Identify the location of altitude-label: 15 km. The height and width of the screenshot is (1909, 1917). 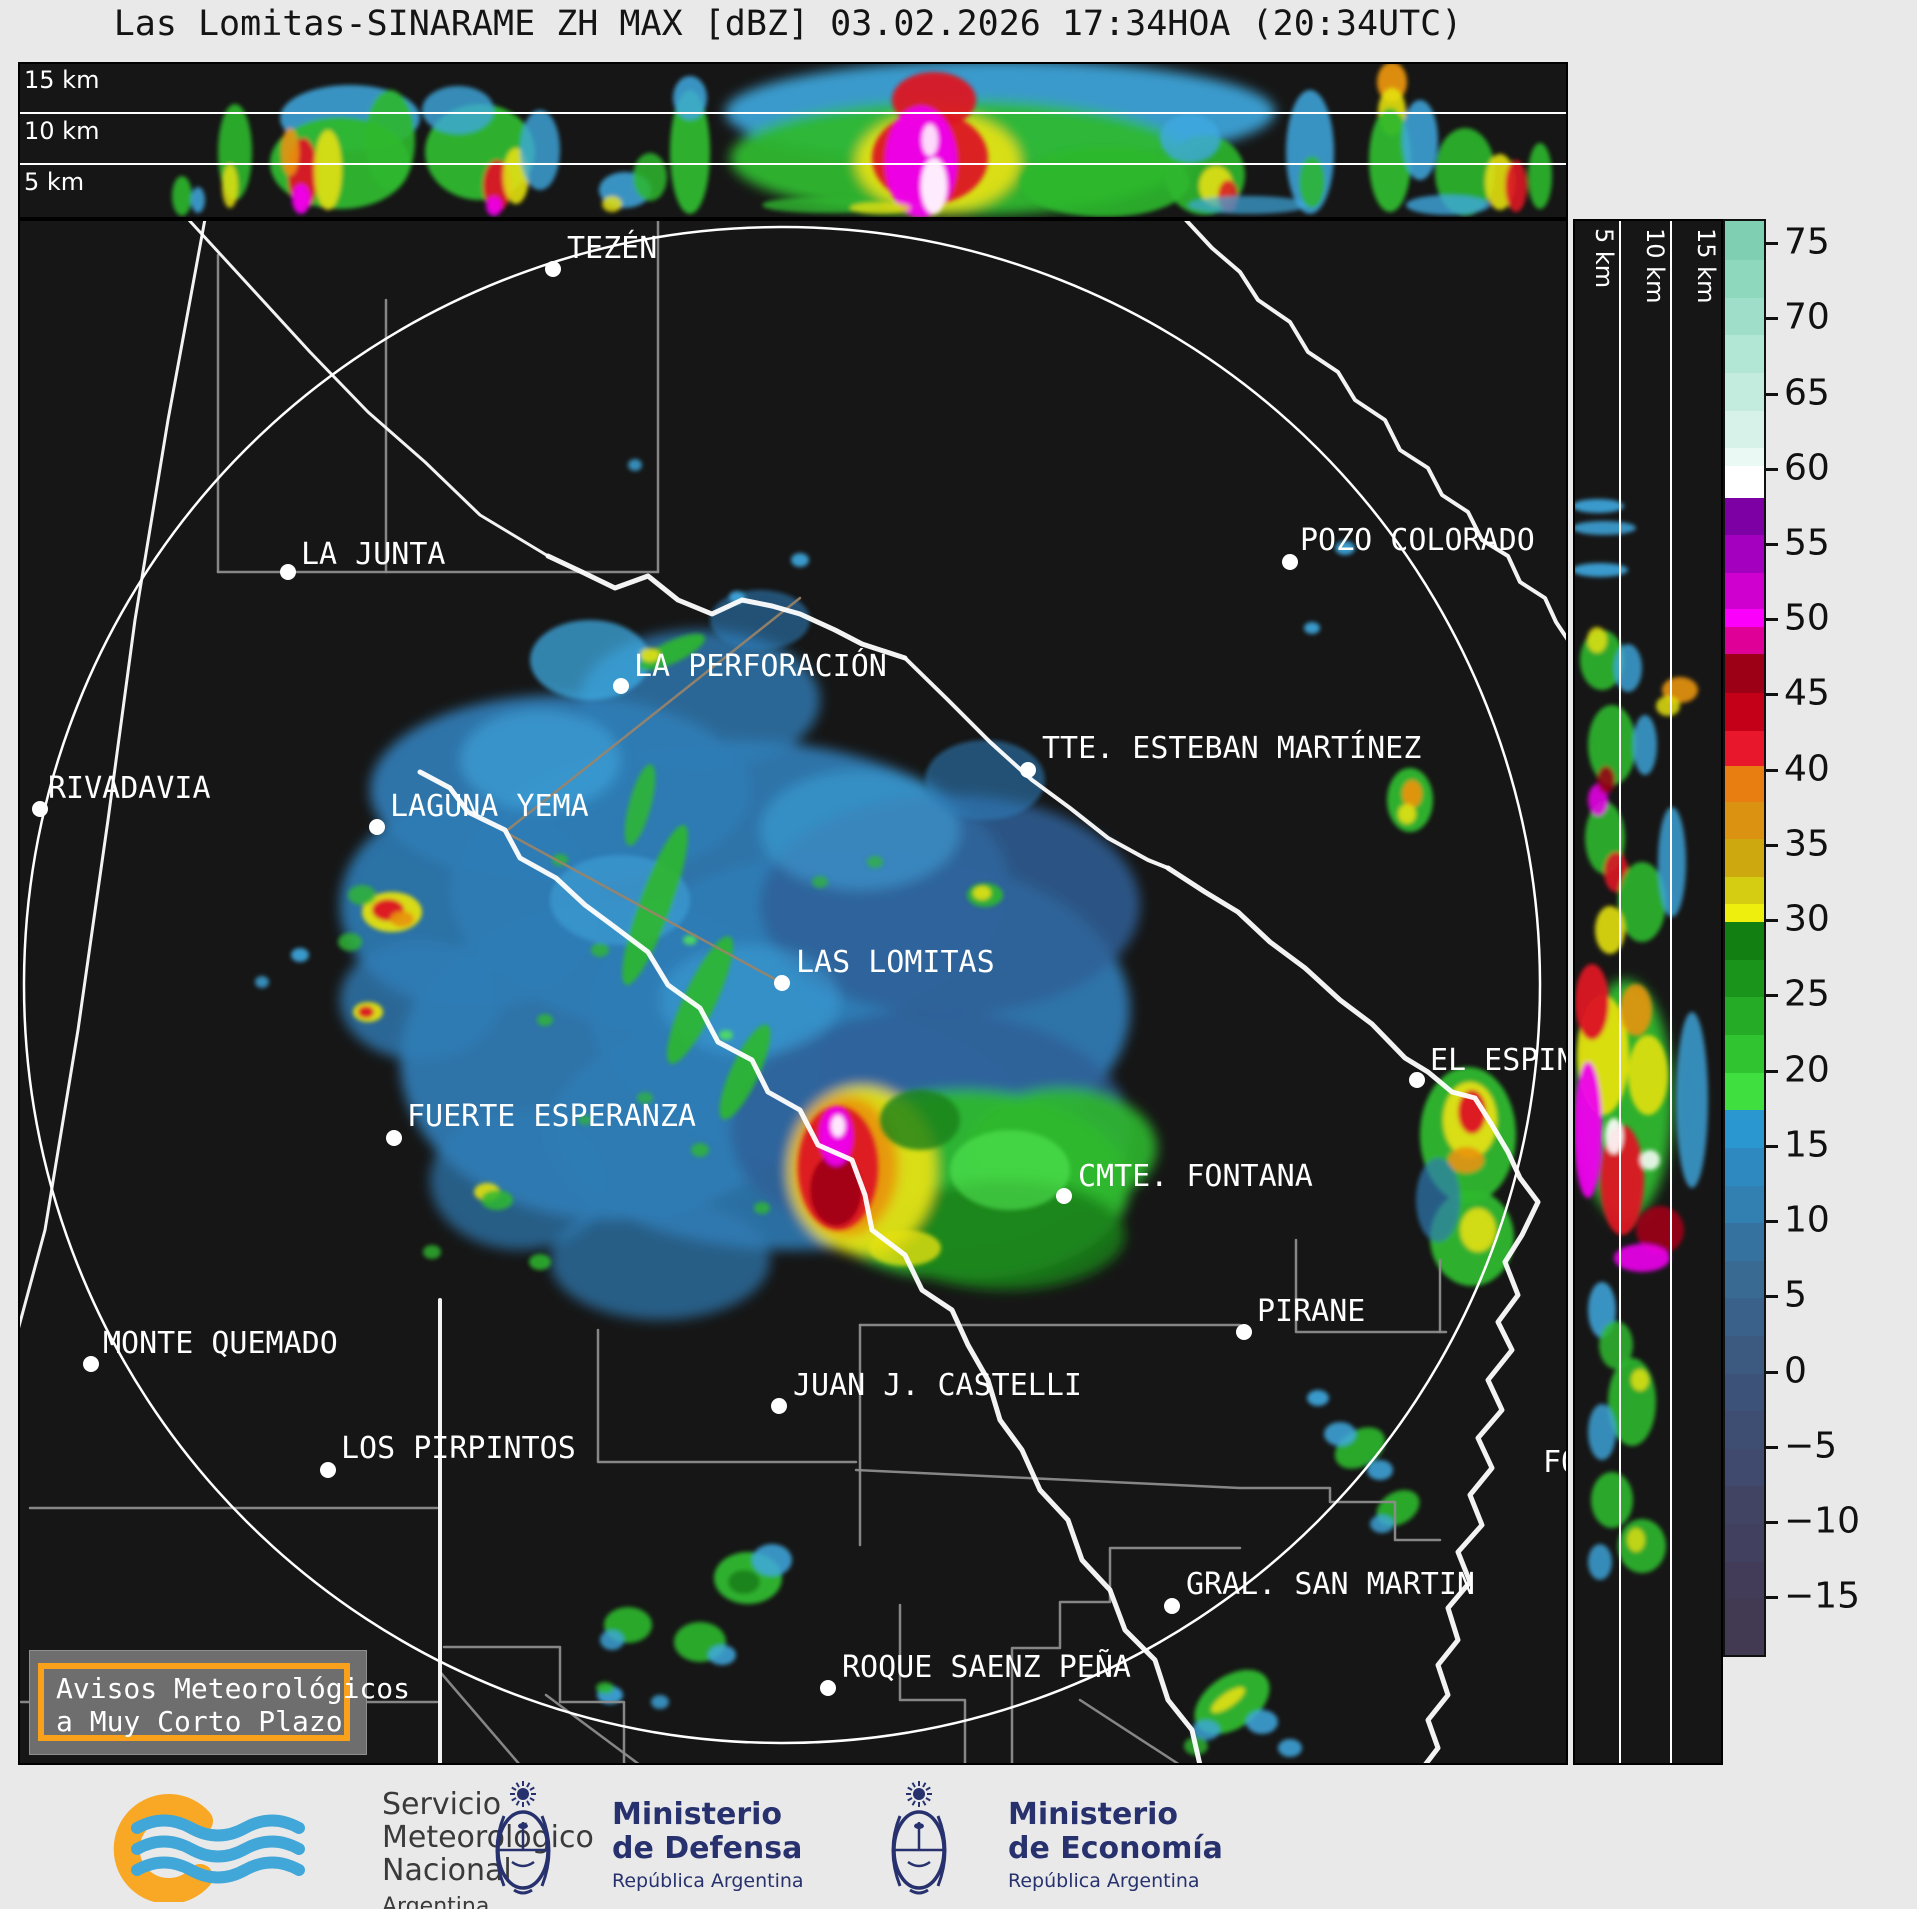
(61, 80).